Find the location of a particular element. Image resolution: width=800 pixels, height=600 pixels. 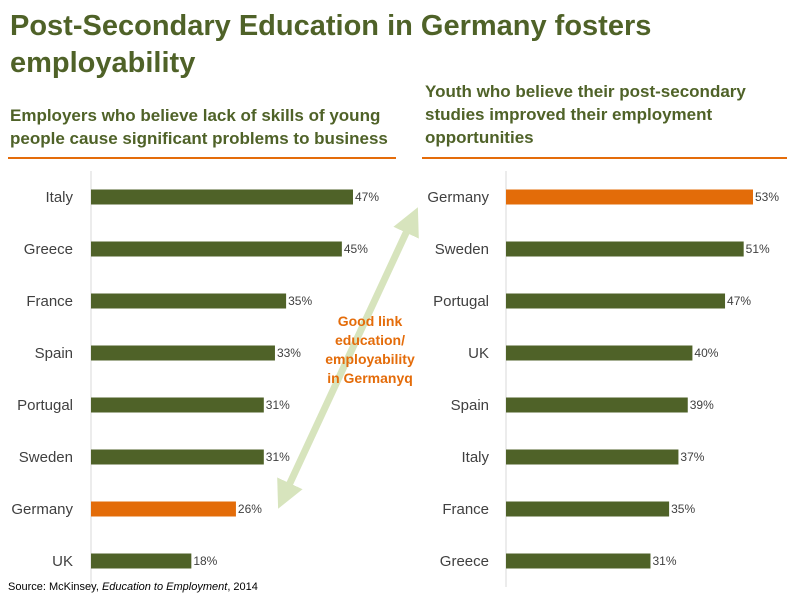

right-category-label: UK is located at coordinates (478, 353).